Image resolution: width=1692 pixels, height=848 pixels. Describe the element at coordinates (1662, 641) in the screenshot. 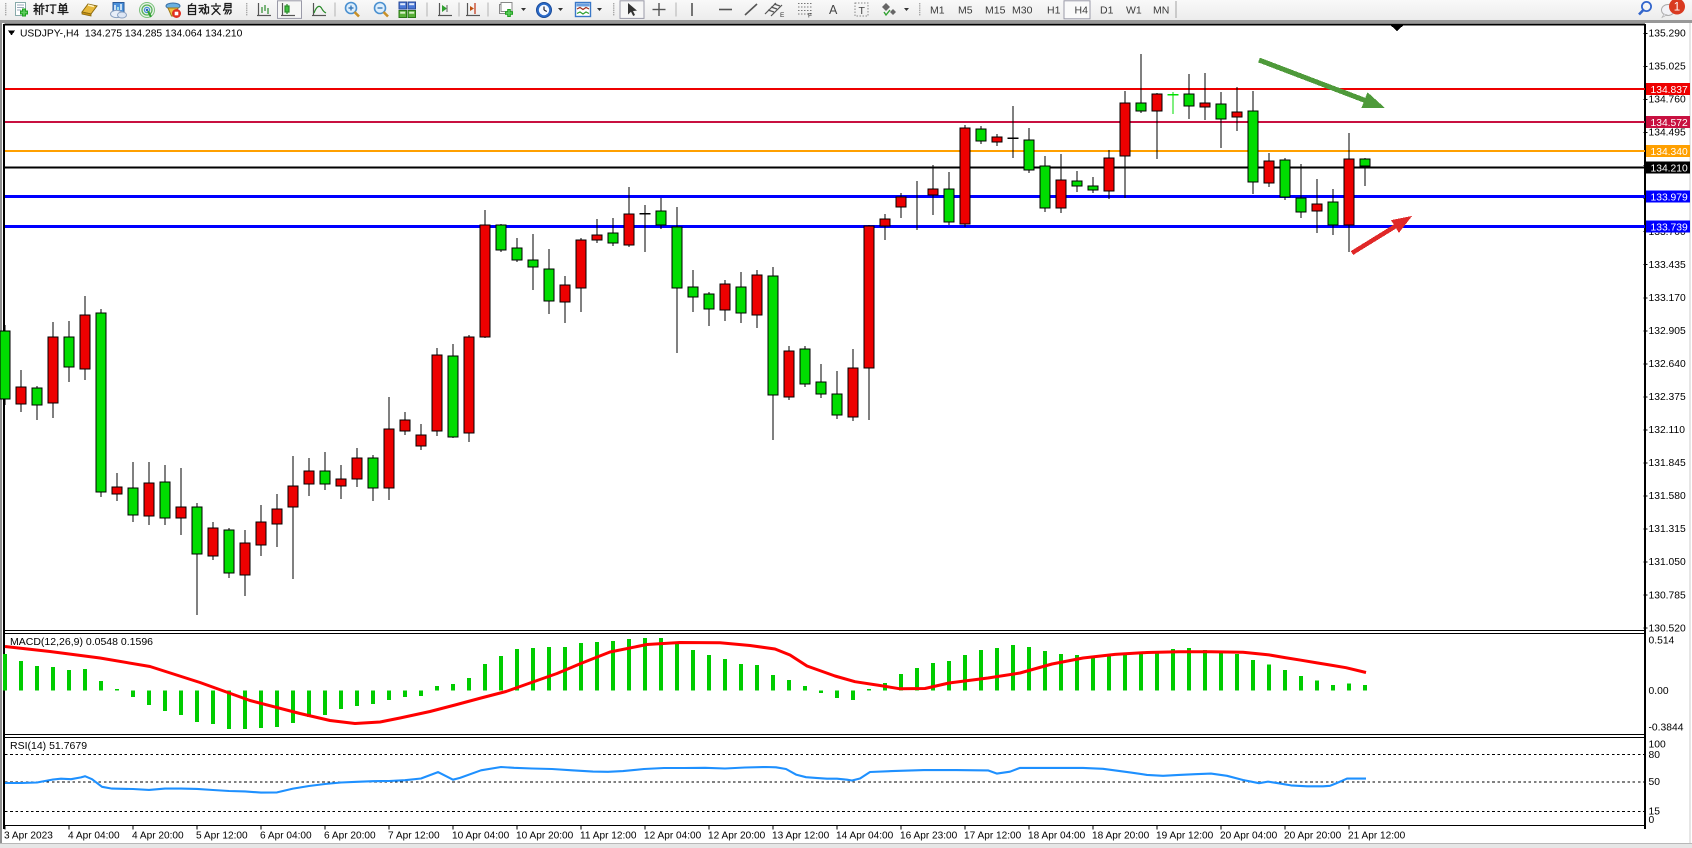

I see `svg-text: 0.514` at that location.